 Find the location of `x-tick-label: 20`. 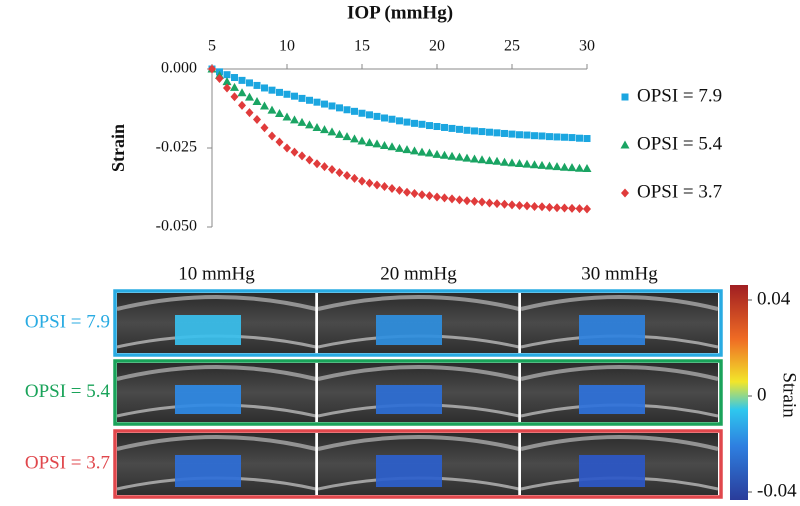

x-tick-label: 20 is located at coordinates (437, 46).